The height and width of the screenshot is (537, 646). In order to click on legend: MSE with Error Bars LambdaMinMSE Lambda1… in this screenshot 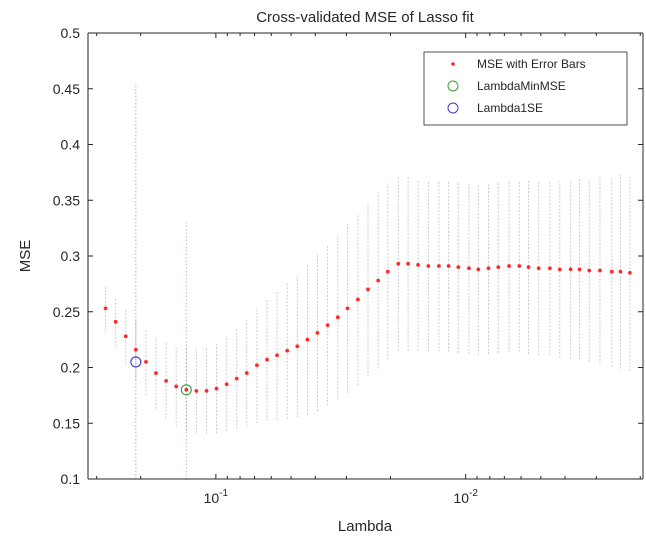, I will do `click(525, 88)`.